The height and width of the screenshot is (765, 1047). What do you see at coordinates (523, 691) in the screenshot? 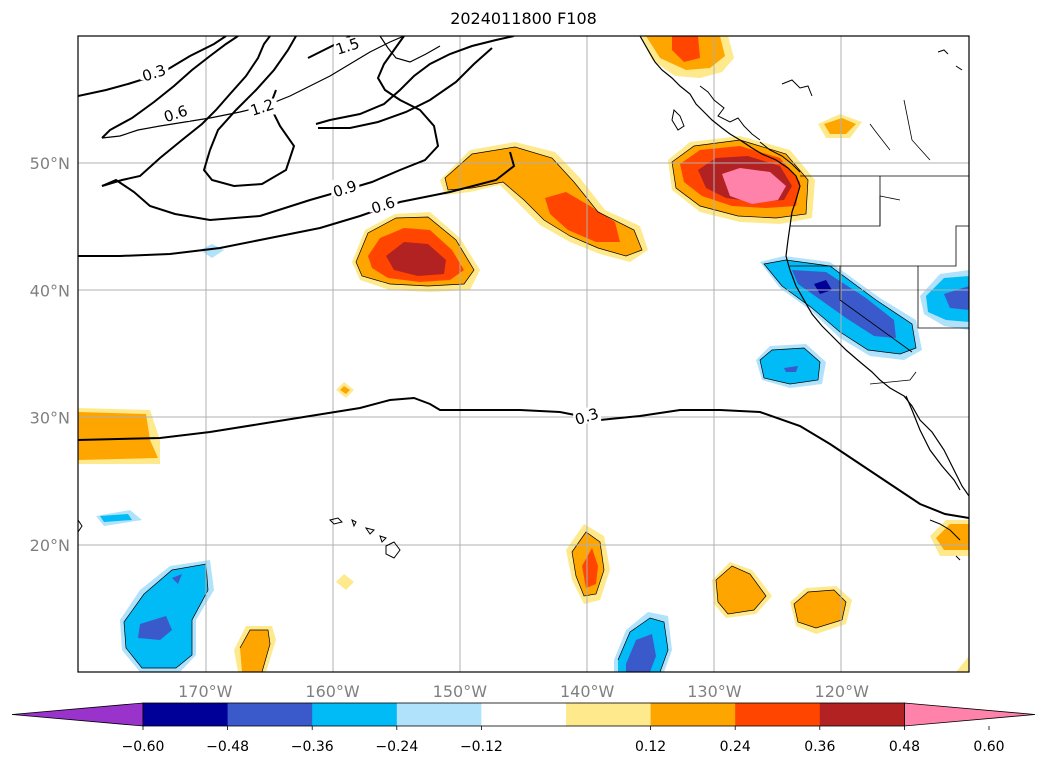
I see `longitude-labels: 170°W 160°W 150°W 140°W 130°W 120°W` at bounding box center [523, 691].